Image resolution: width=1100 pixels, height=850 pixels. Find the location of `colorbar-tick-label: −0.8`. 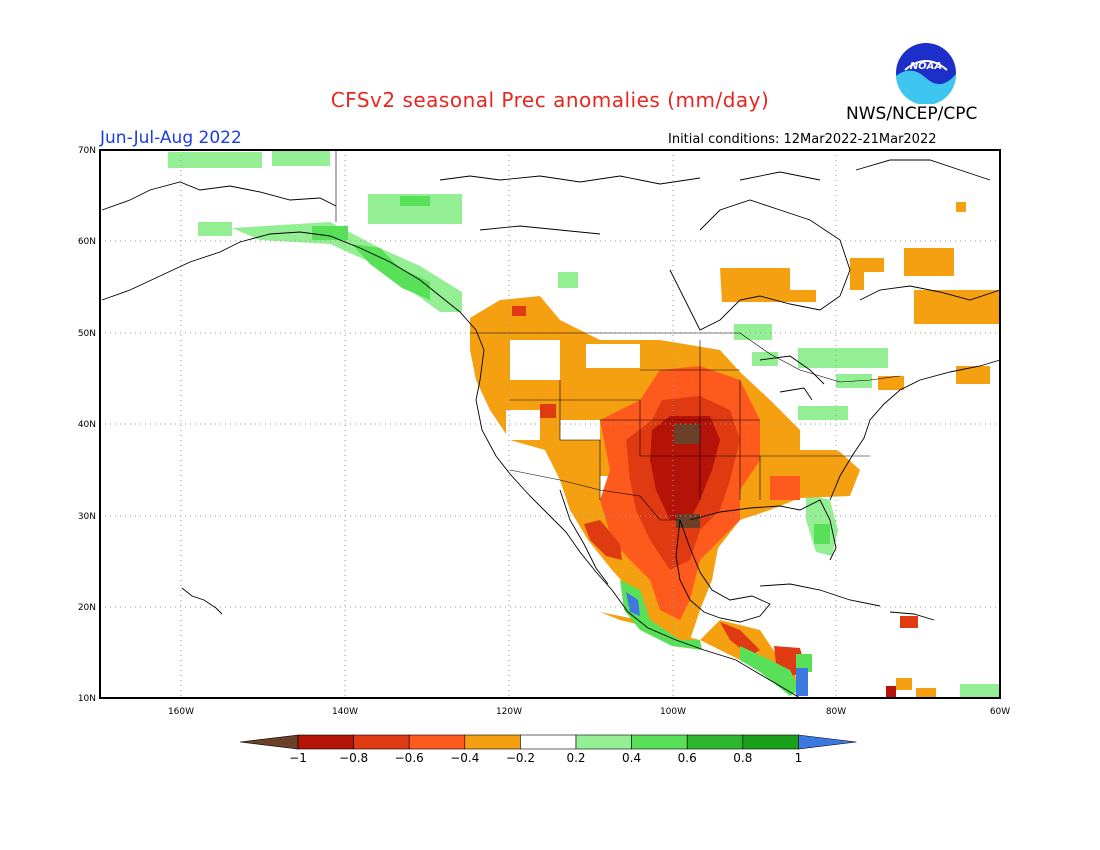

colorbar-tick-label: −0.8 is located at coordinates (353, 758).